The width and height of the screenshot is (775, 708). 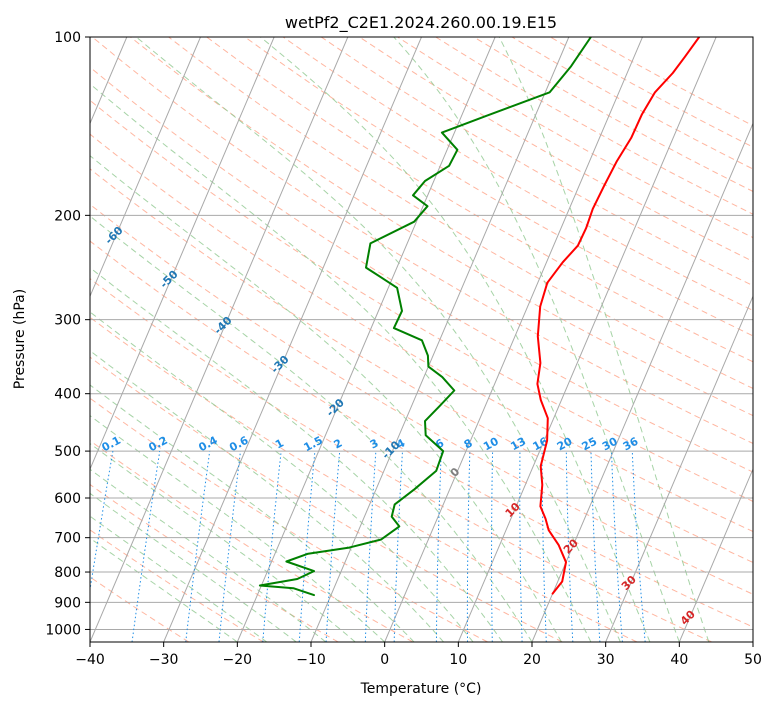 I want to click on mixing-ratio-label: 36, so click(x=631, y=444).